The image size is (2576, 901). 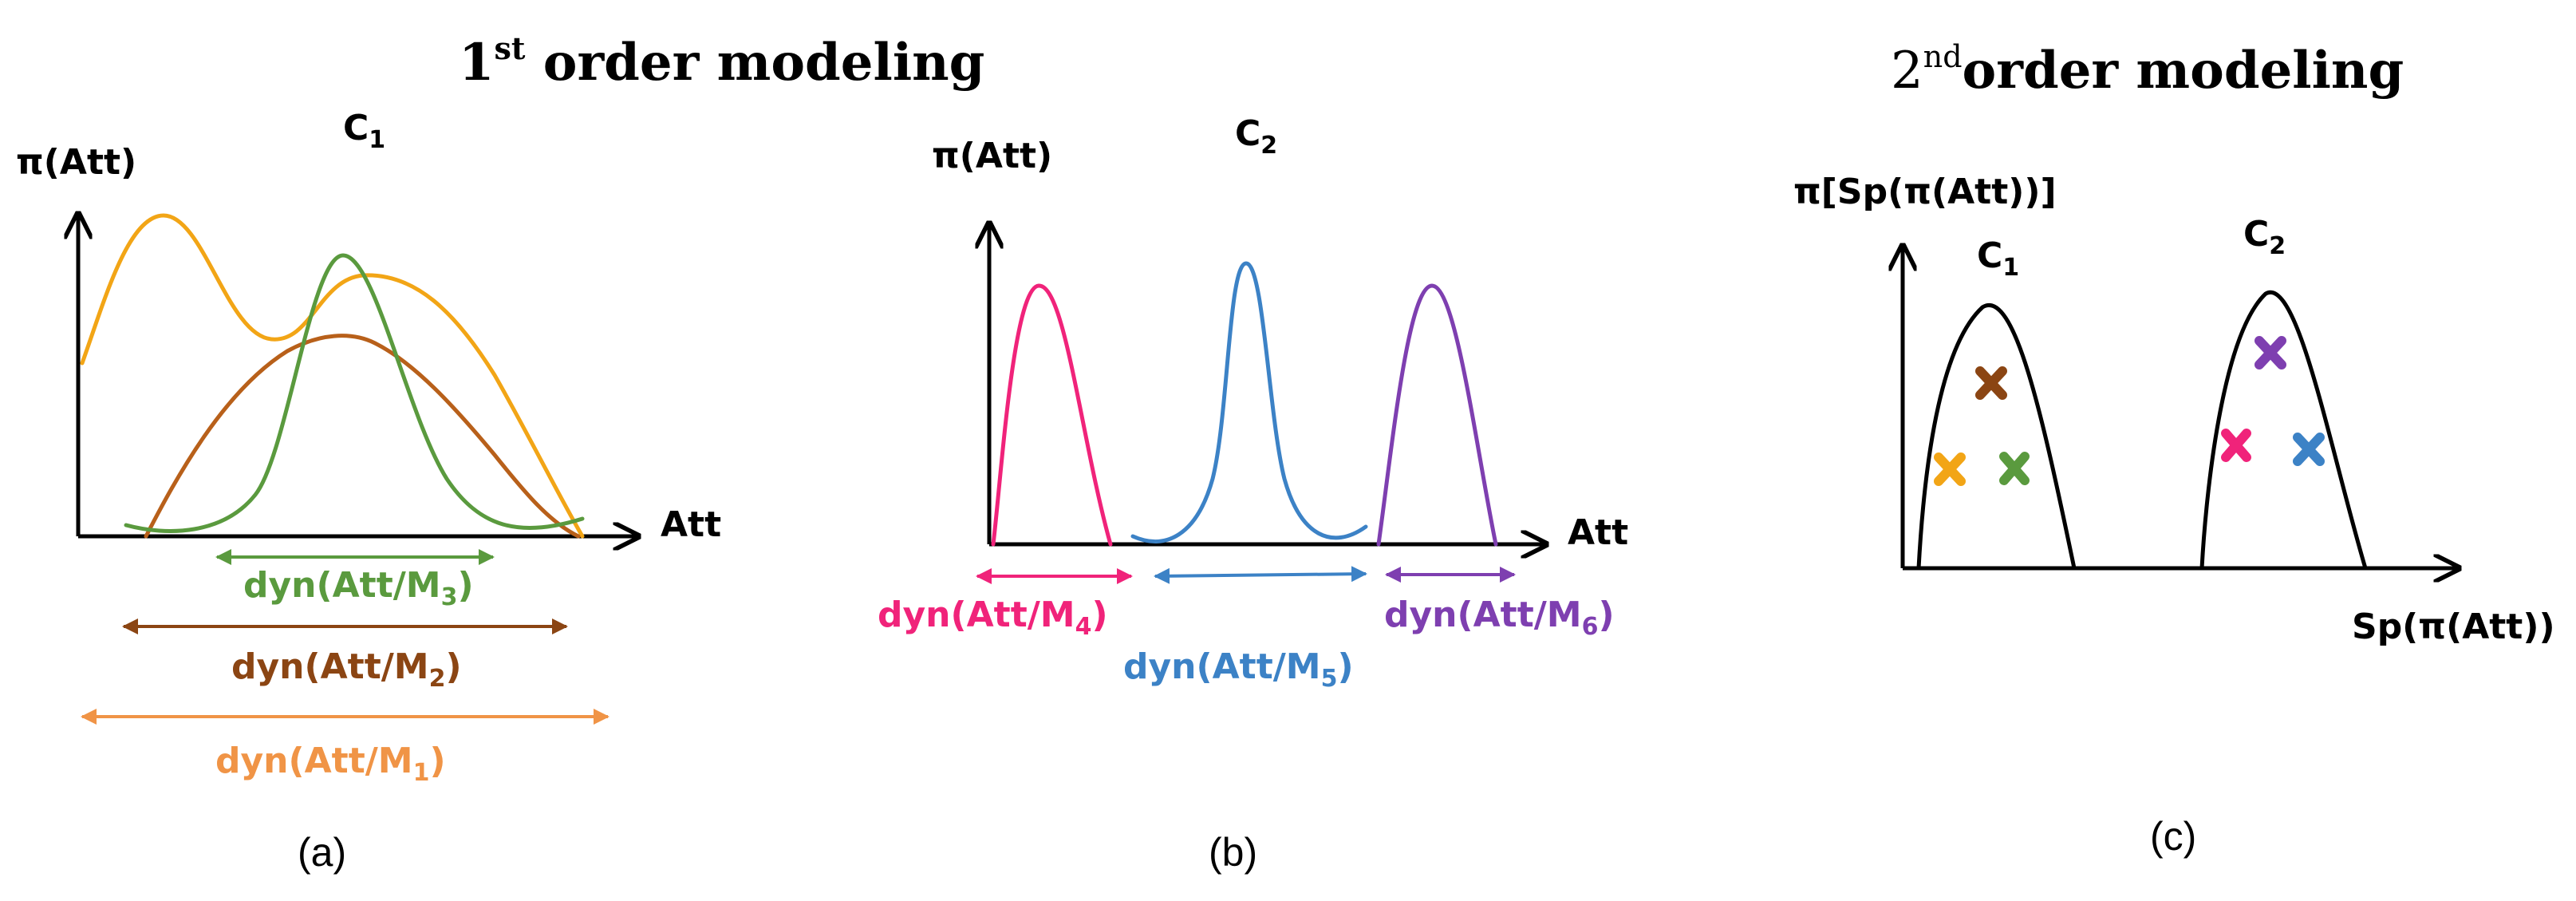 I want to click on x-marker-blue, so click(x=2309, y=449).